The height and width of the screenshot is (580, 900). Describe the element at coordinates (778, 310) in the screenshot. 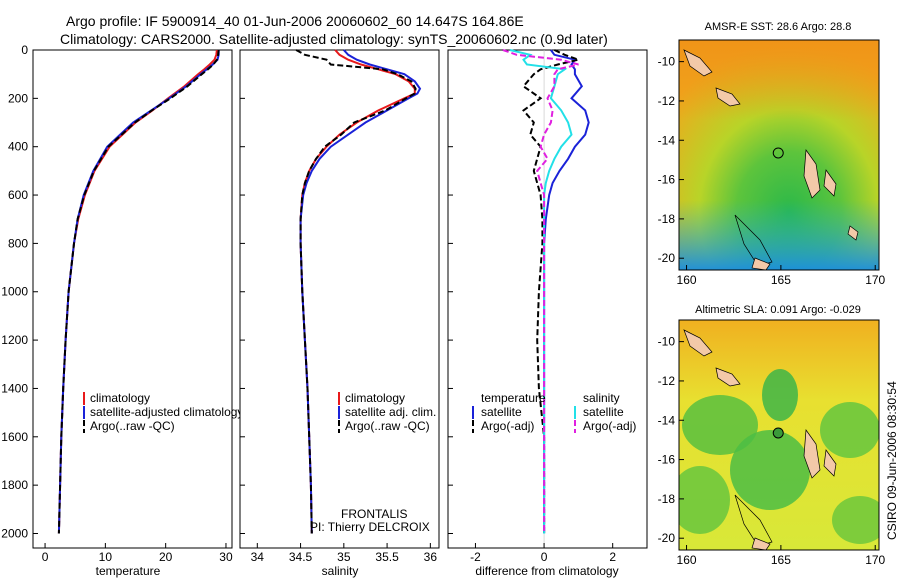

I see `sla-map-title: Altimetric SLA: 0.091 Argo: -0.029` at that location.